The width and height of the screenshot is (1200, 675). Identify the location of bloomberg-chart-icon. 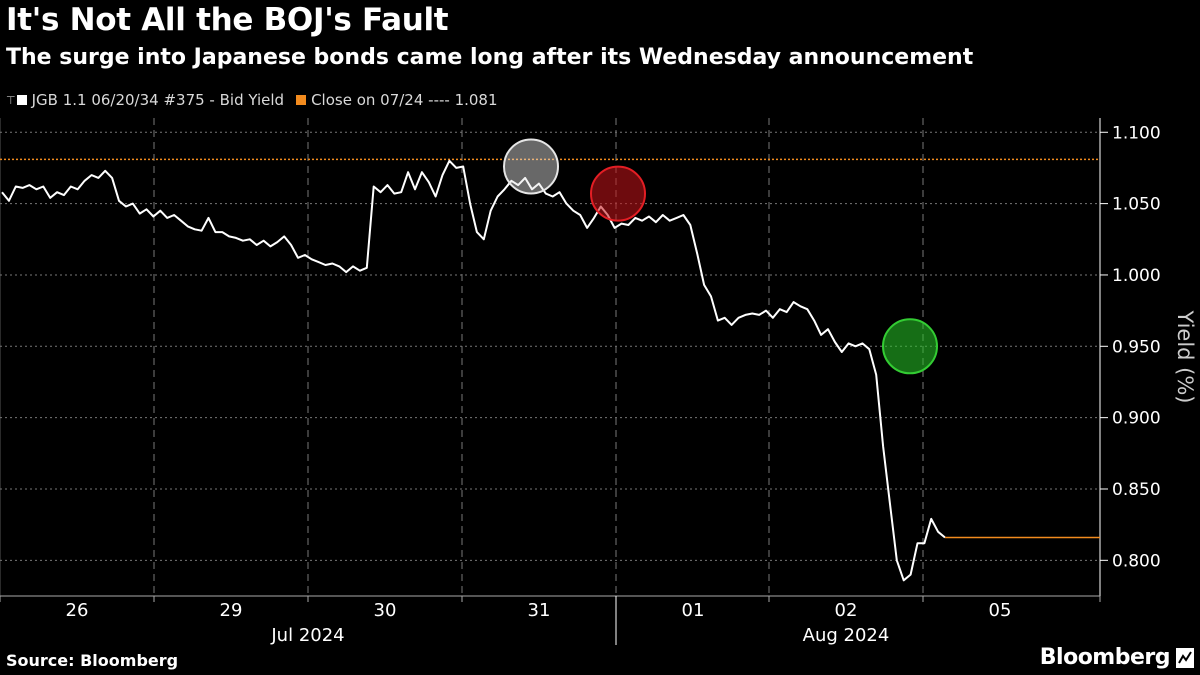
(1185, 658).